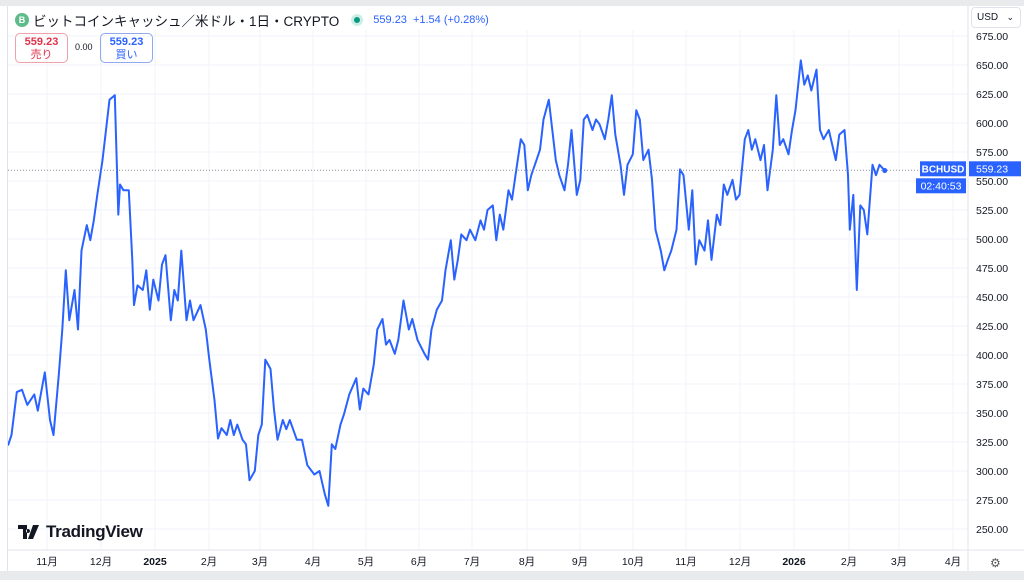  What do you see at coordinates (992, 182) in the screenshot?
I see `y-tick-label: 550.00` at bounding box center [992, 182].